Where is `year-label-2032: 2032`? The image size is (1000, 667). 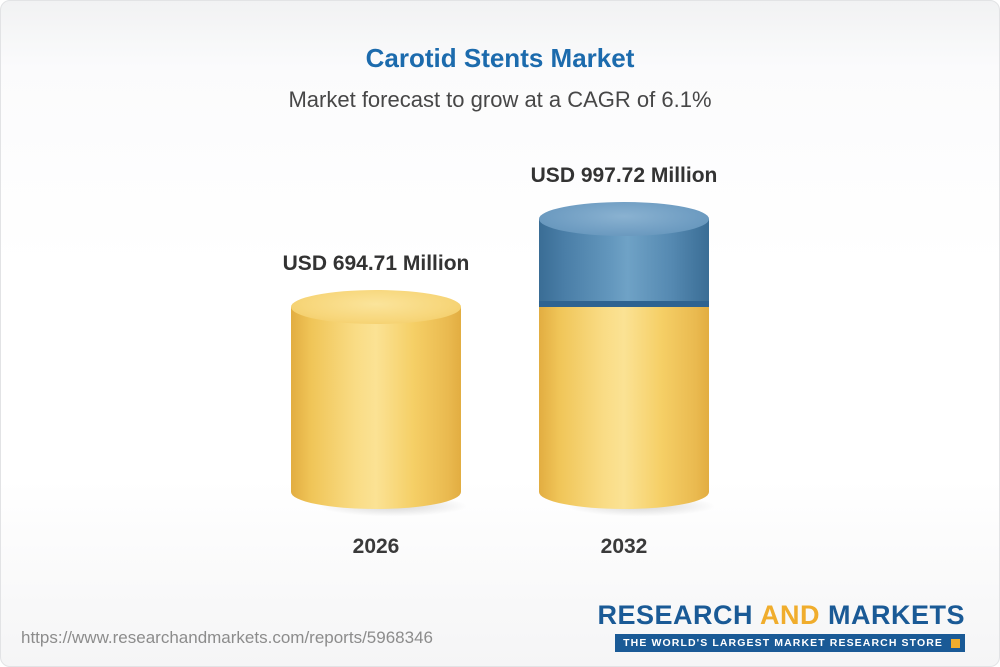 year-label-2032: 2032 is located at coordinates (624, 546).